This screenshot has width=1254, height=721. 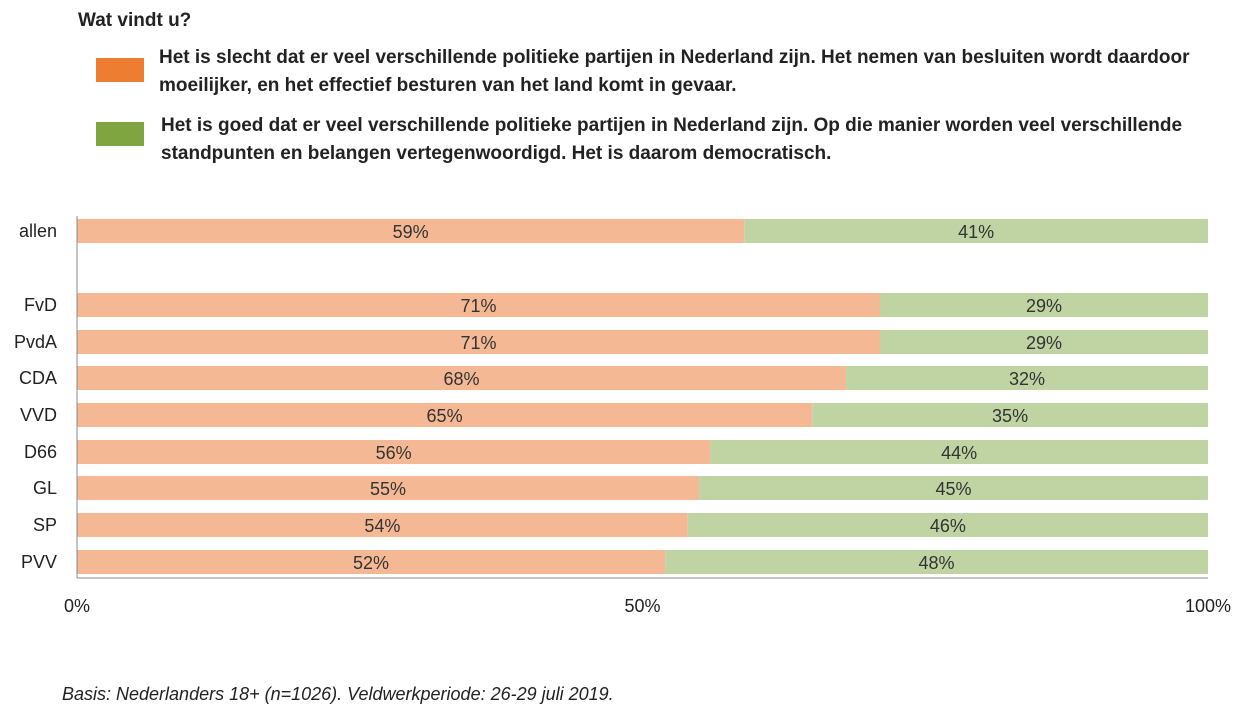 I want to click on legend-swatch-green, so click(x=120, y=134).